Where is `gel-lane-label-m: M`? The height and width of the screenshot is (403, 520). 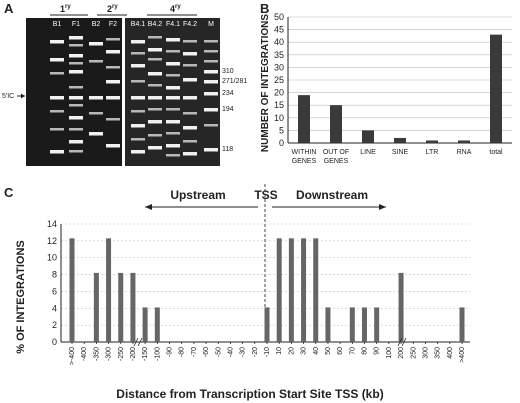 gel-lane-label-m: M is located at coordinates (211, 24).